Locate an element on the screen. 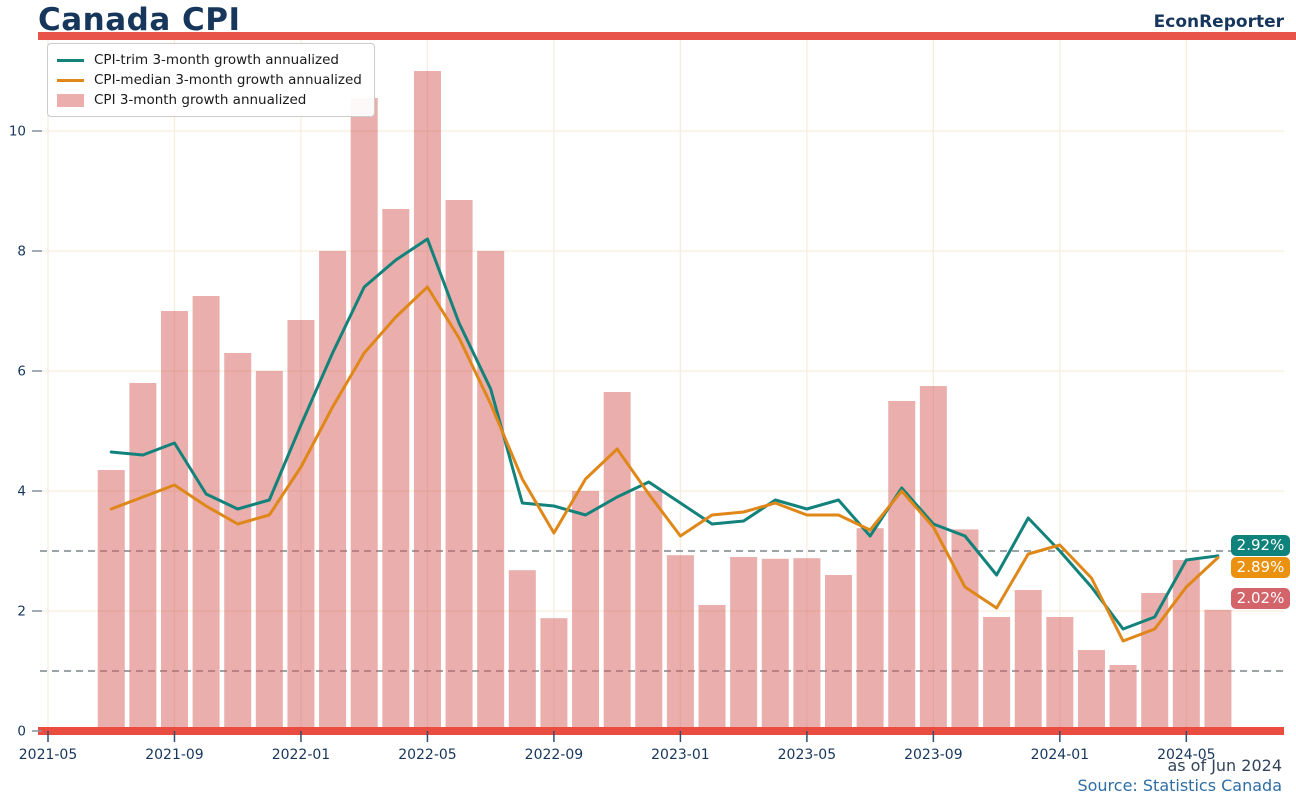  cpi-trim-line-swatch-icon is located at coordinates (70, 60).